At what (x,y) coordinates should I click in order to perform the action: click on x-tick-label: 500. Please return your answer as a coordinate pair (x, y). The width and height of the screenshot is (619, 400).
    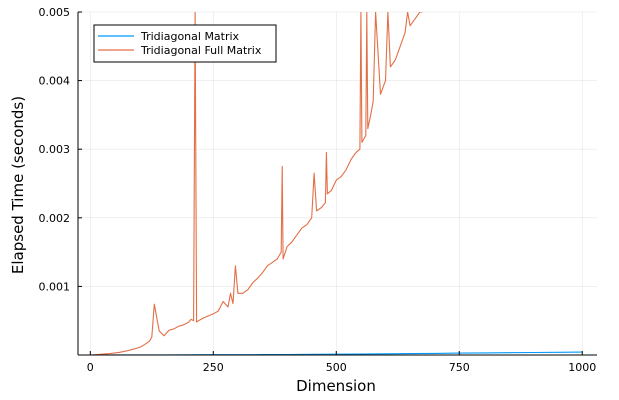
    Looking at the image, I should click on (336, 367).